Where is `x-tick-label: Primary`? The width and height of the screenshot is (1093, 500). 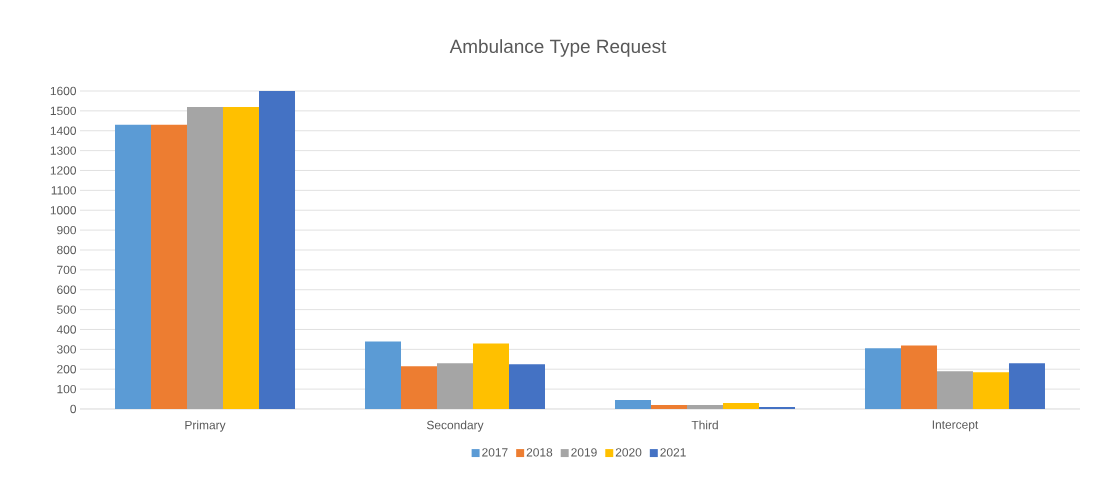
x-tick-label: Primary is located at coordinates (205, 426).